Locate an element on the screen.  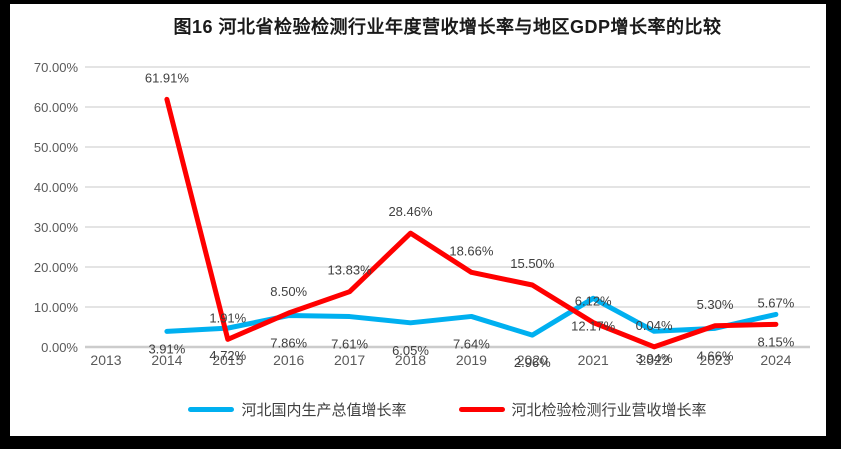
data-label: 4.72% is located at coordinates (227, 355).